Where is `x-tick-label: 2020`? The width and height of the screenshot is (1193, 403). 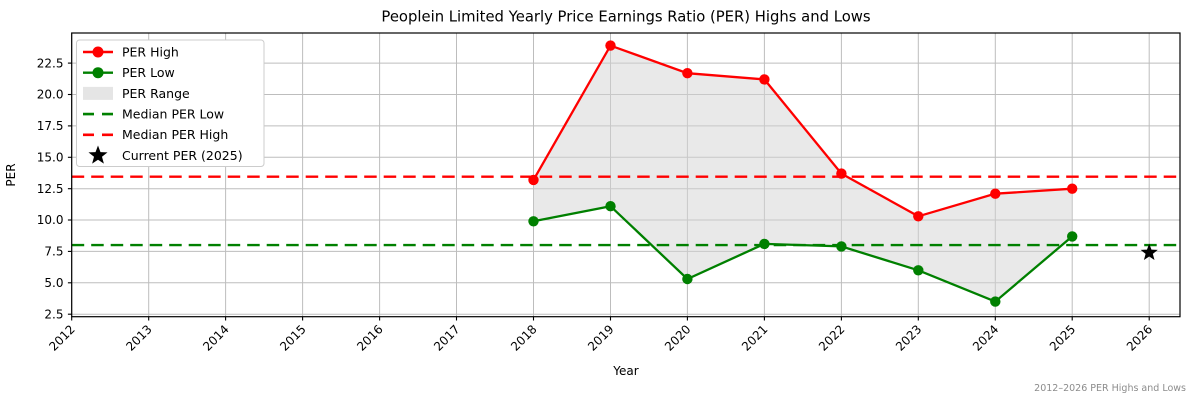 x-tick-label: 2020 is located at coordinates (677, 337).